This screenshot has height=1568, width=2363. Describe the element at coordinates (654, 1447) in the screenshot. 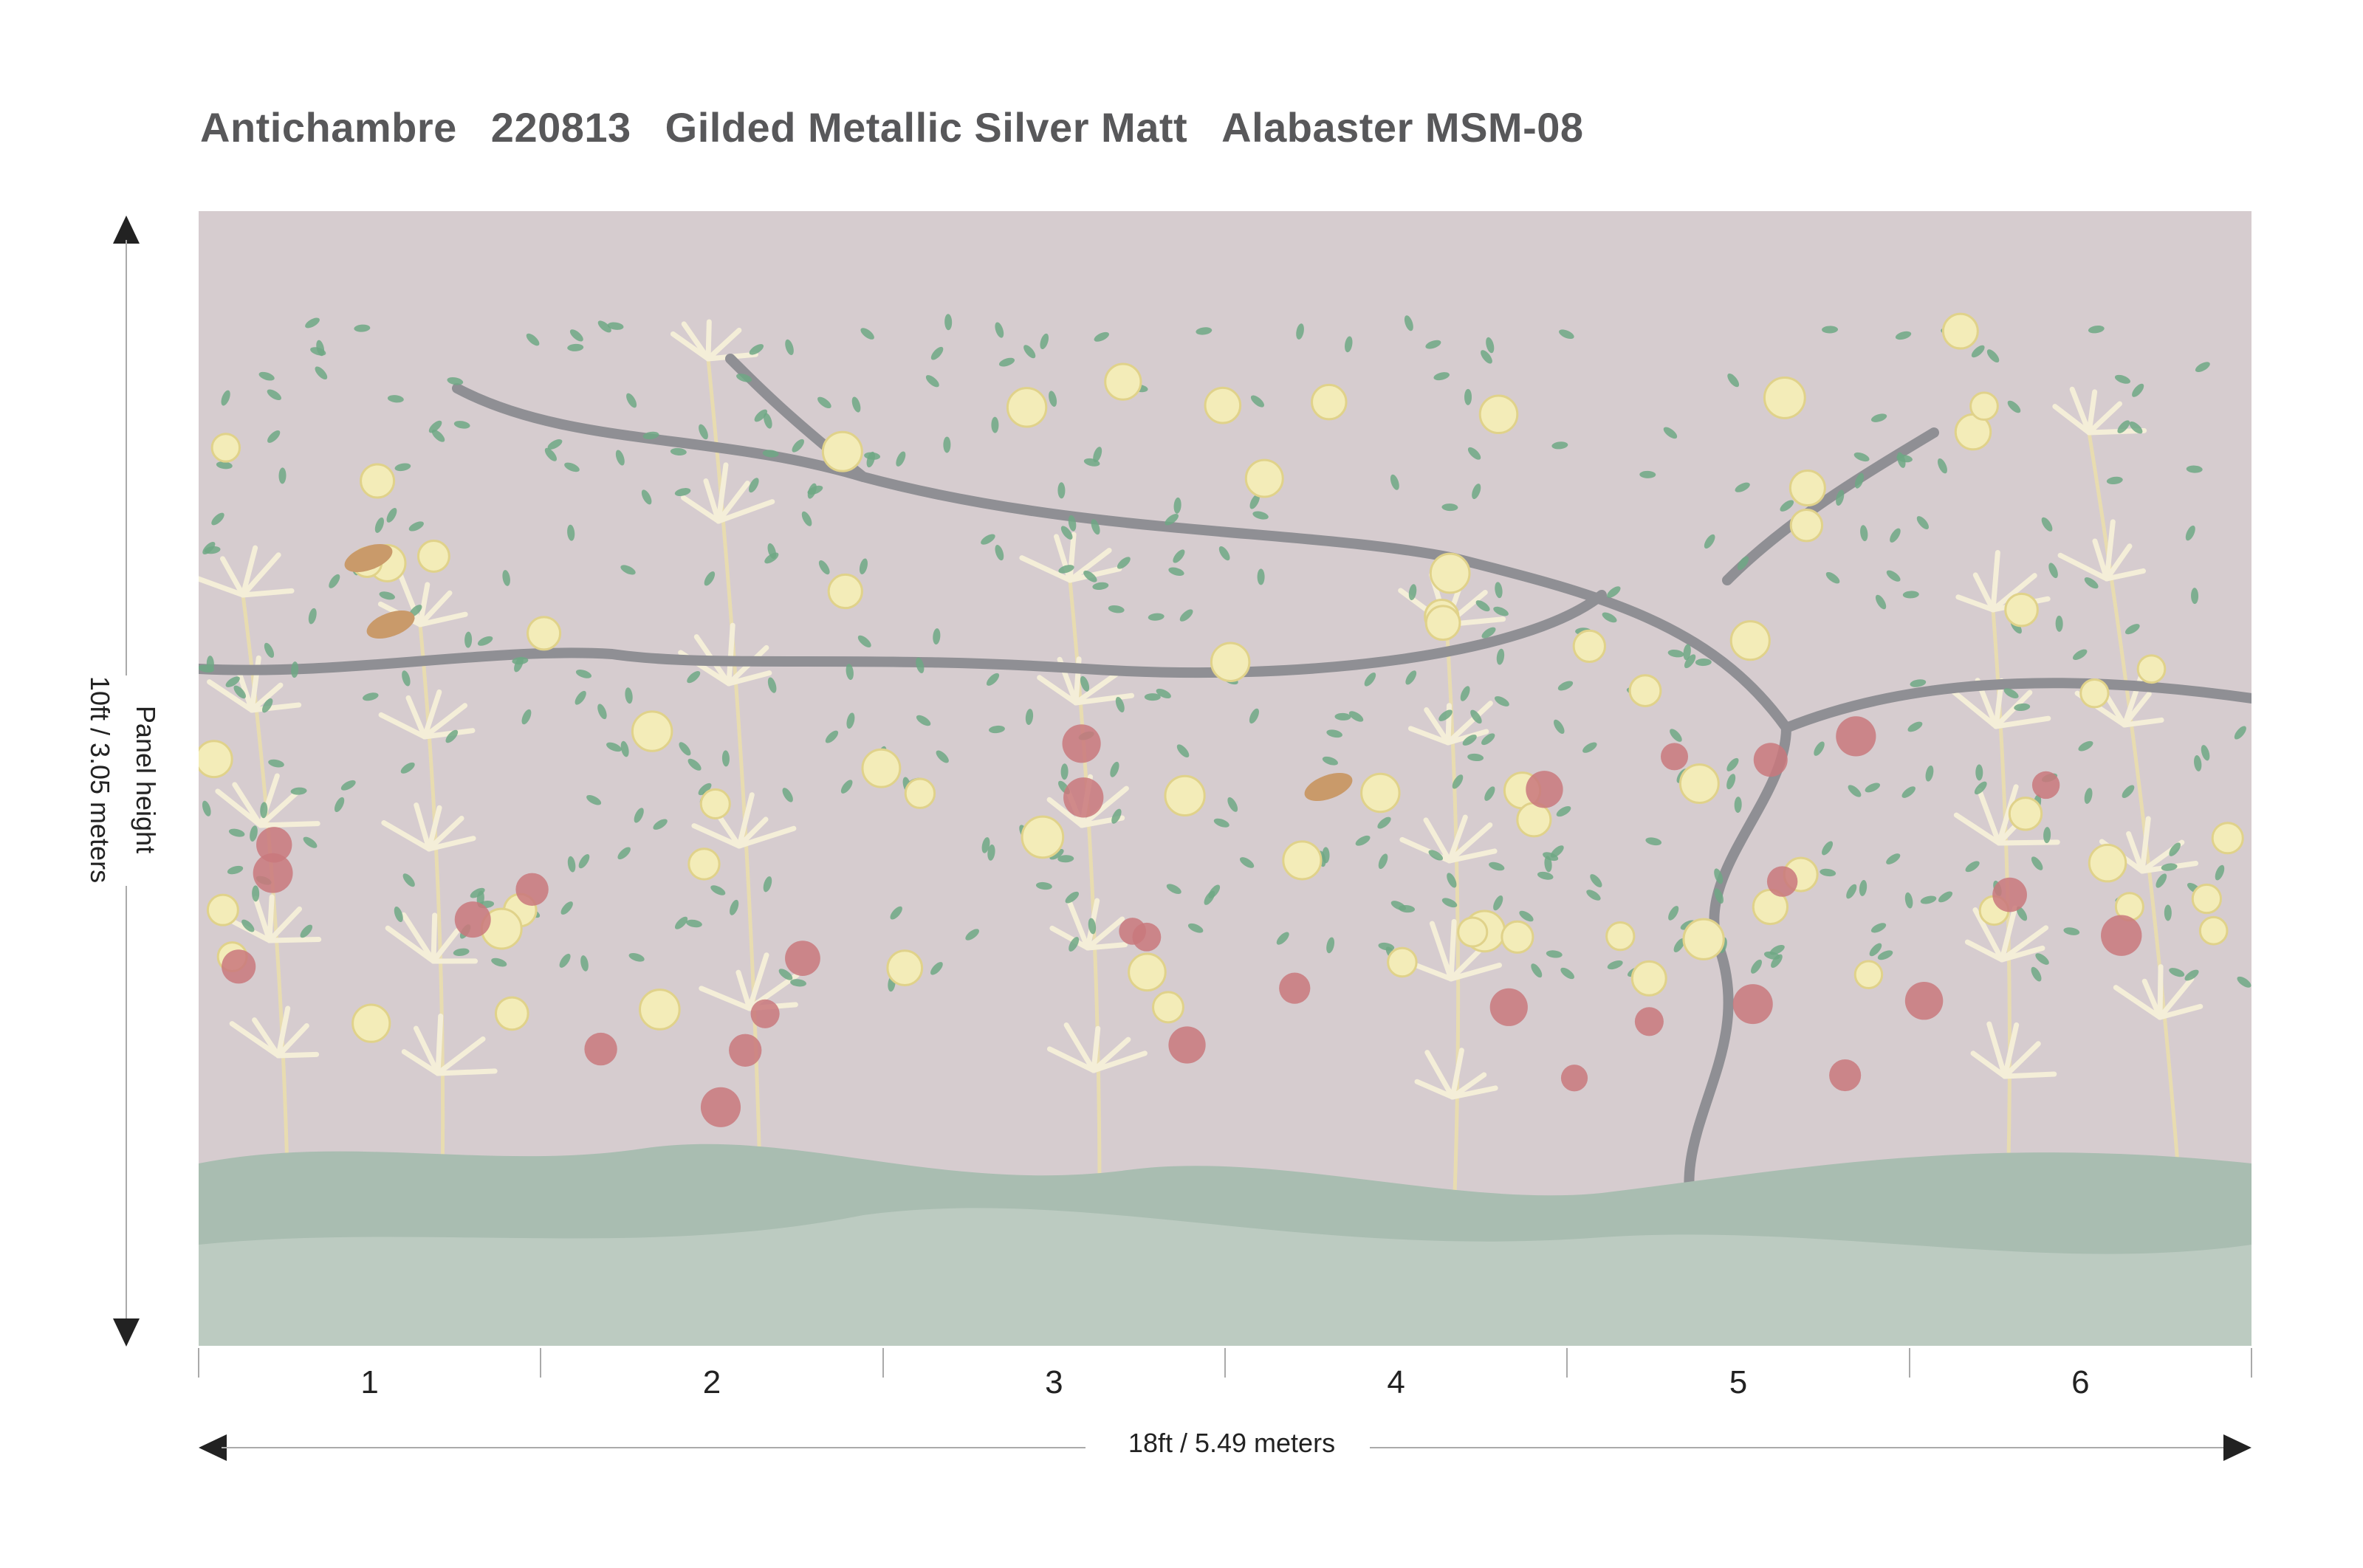

I see `width-line` at that location.